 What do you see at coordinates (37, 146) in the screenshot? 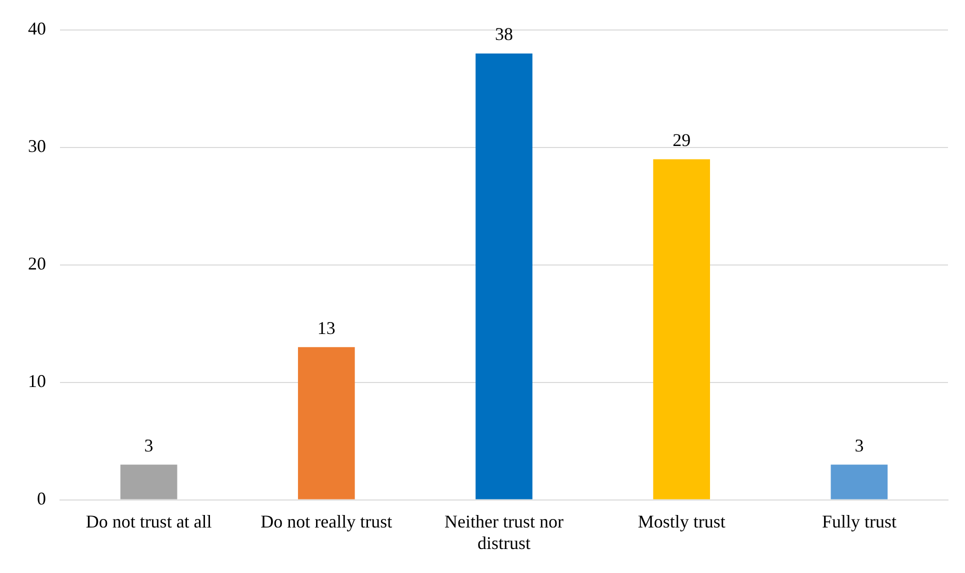
I see `y-tick-label: 30` at bounding box center [37, 146].